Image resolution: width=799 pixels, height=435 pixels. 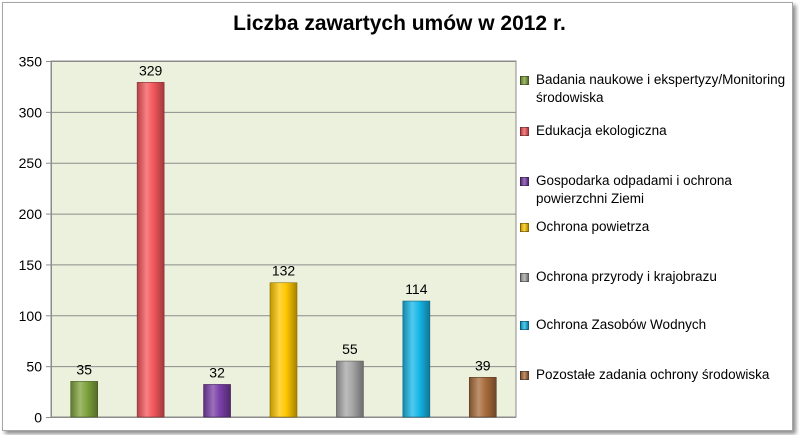 What do you see at coordinates (38, 418) in the screenshot?
I see `y-tick-label: 0` at bounding box center [38, 418].